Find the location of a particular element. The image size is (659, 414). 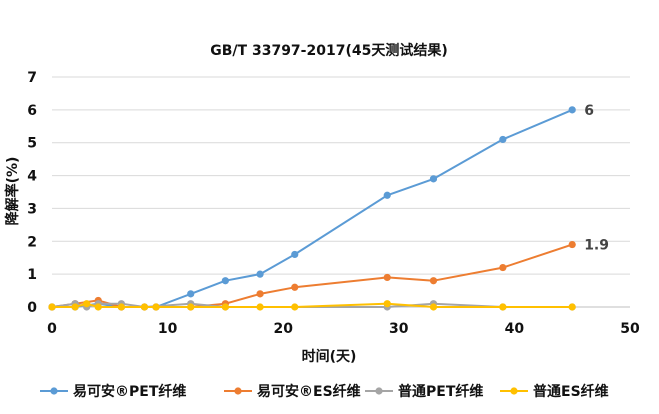

x-tick-label: 40 is located at coordinates (515, 329).